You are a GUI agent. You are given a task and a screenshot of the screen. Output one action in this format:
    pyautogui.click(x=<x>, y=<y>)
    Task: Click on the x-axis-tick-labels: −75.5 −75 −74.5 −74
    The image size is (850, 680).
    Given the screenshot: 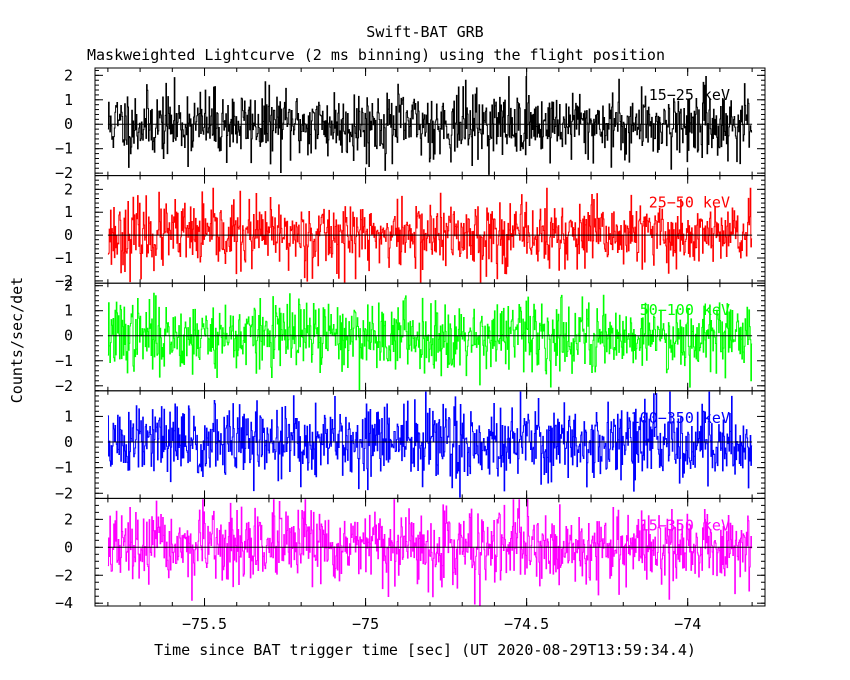 What is the action you would take?
    pyautogui.click(x=441, y=624)
    